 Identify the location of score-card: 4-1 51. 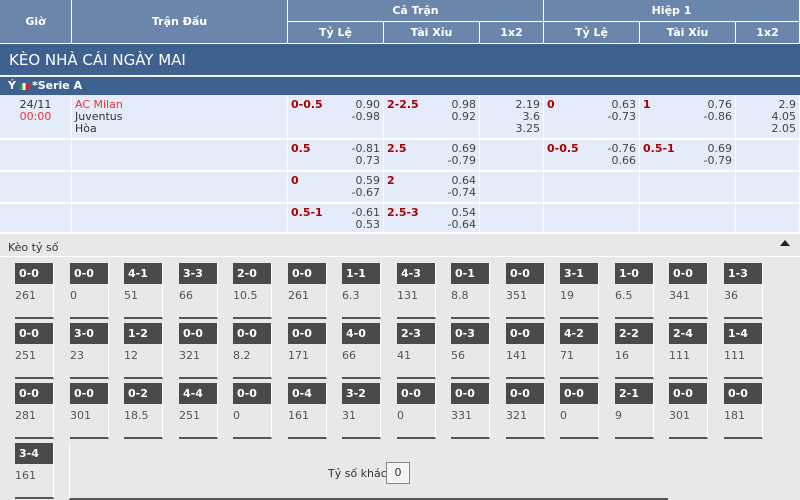
(143, 291).